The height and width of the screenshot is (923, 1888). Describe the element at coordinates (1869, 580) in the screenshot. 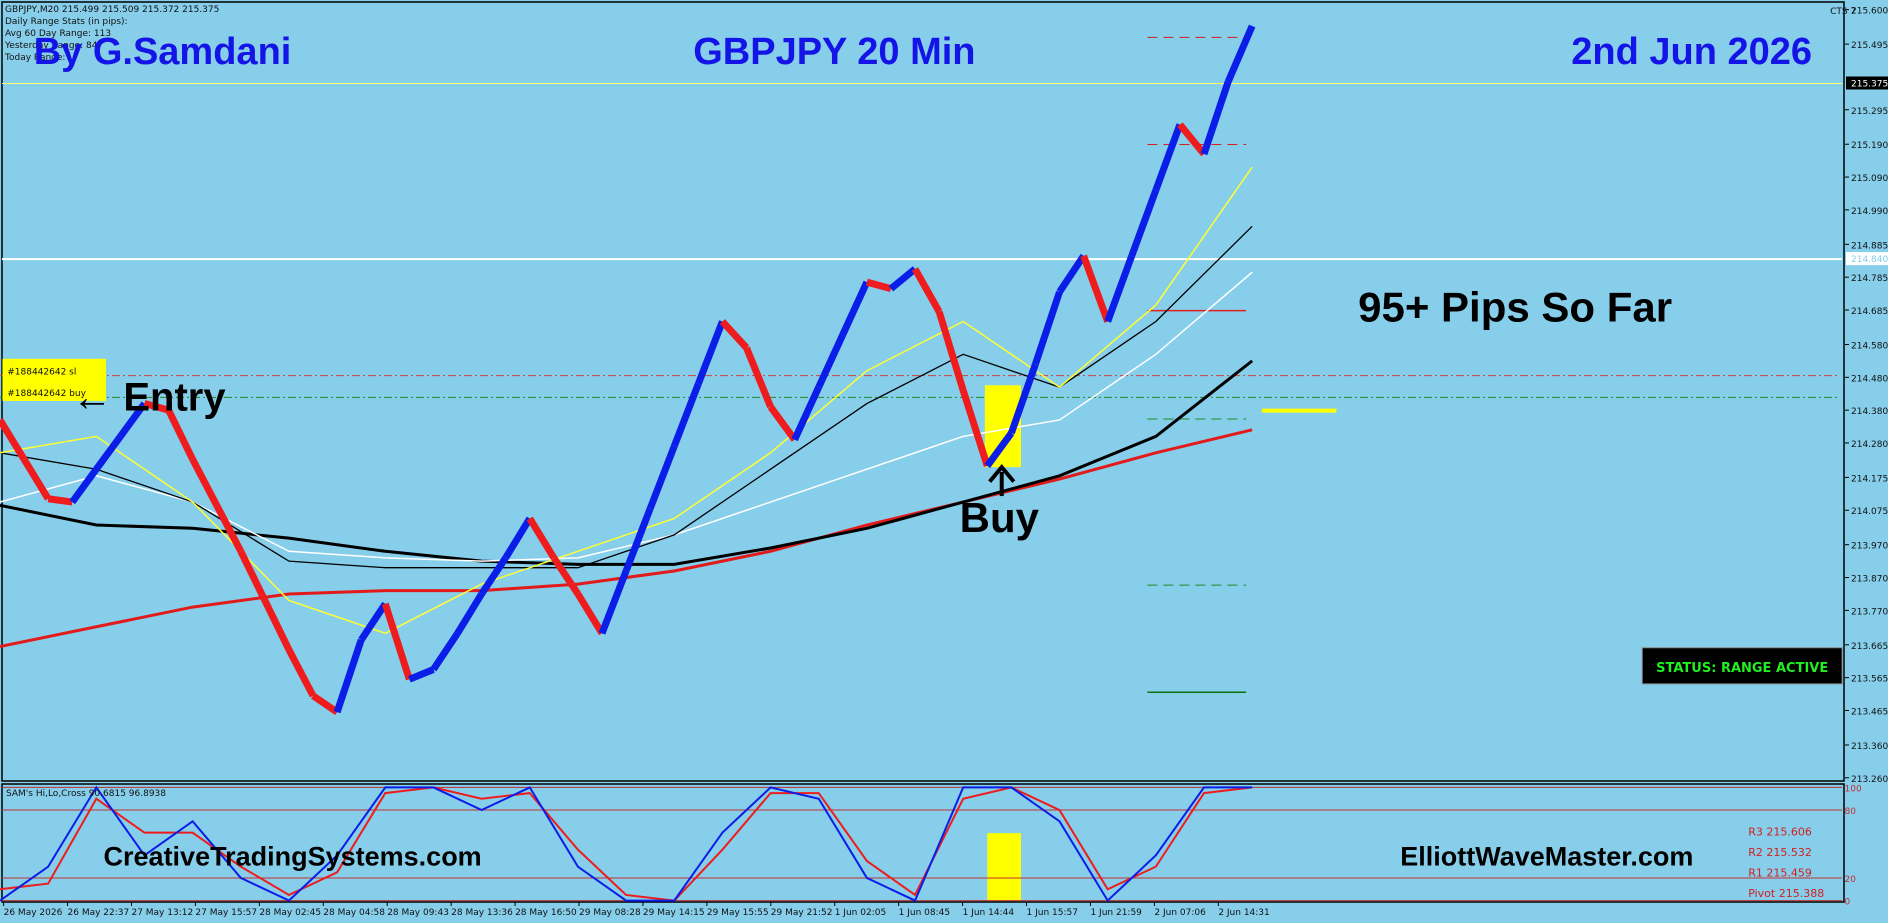

I see `y-tick-label: 213.870` at that location.